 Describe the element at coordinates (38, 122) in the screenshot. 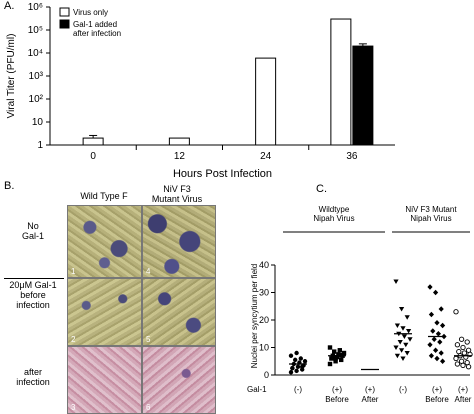

I see `y-tick-label: 10` at that location.